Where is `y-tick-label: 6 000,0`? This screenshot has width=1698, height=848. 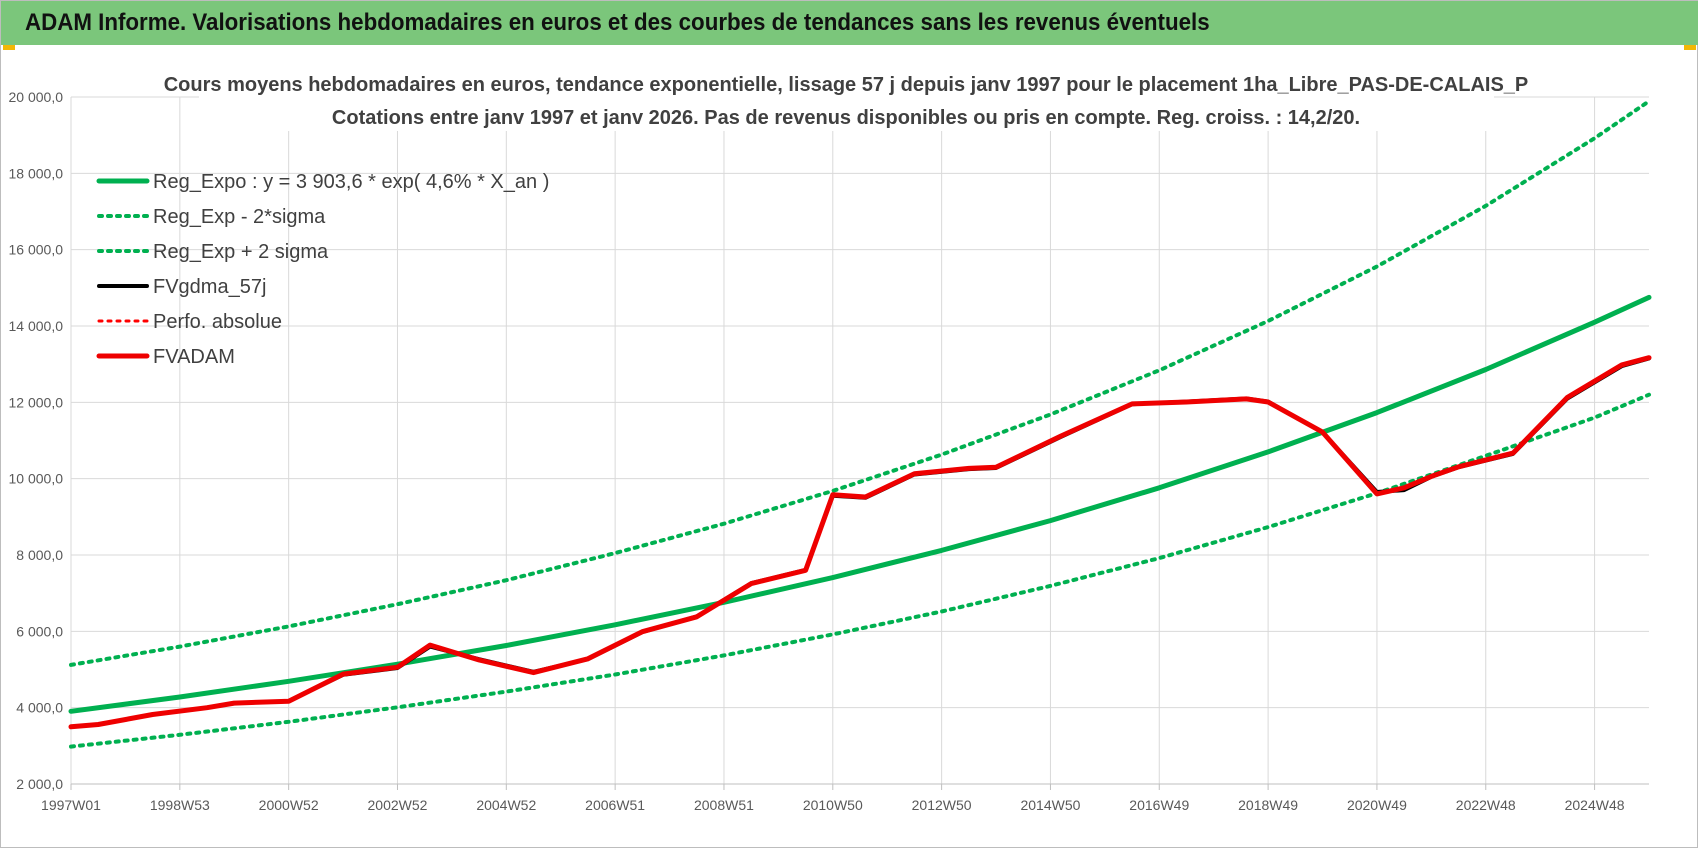
y-tick-label: 6 000,0 is located at coordinates (39, 631).